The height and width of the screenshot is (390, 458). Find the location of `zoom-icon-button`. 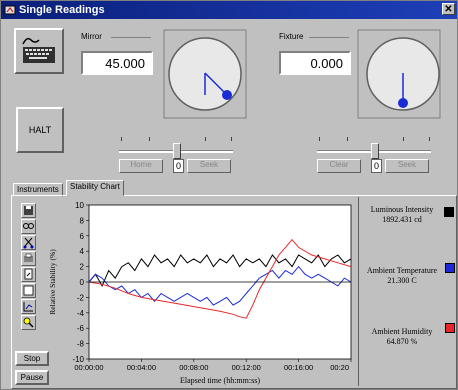

zoom-icon-button is located at coordinates (28, 322).